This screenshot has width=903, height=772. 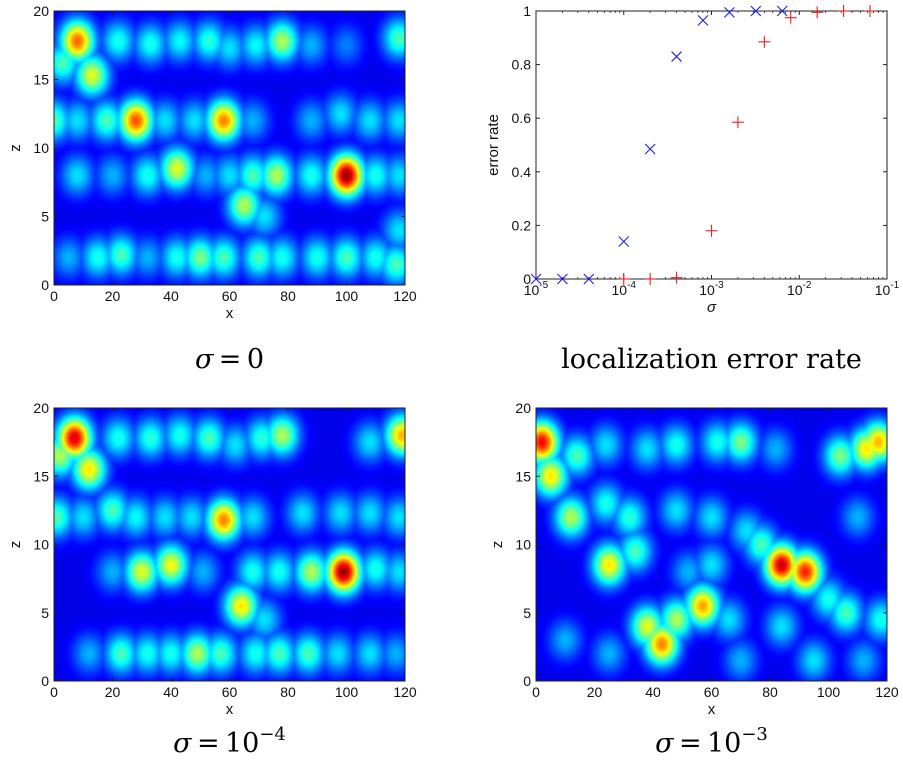 I want to click on y-tick-label: 0.6, so click(x=522, y=118).